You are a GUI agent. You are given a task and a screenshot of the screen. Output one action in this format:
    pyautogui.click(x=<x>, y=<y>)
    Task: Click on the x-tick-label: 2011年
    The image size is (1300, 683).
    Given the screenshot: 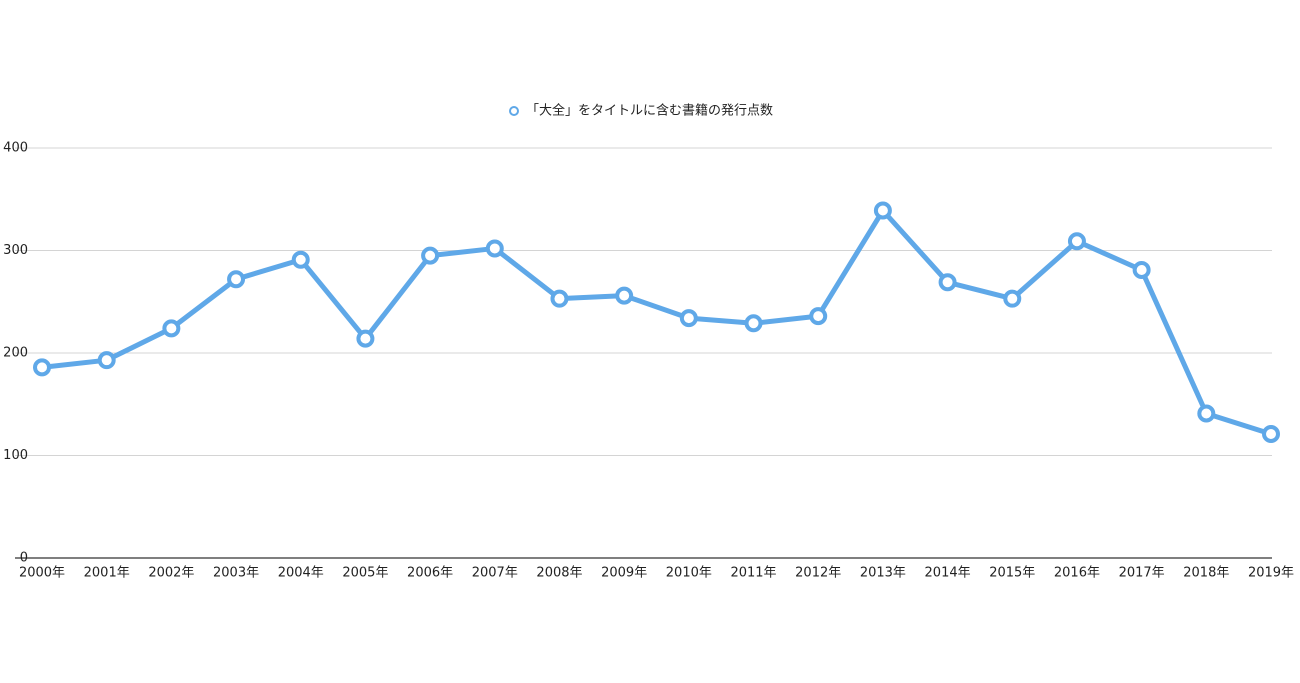 What is the action you would take?
    pyautogui.click(x=753, y=573)
    